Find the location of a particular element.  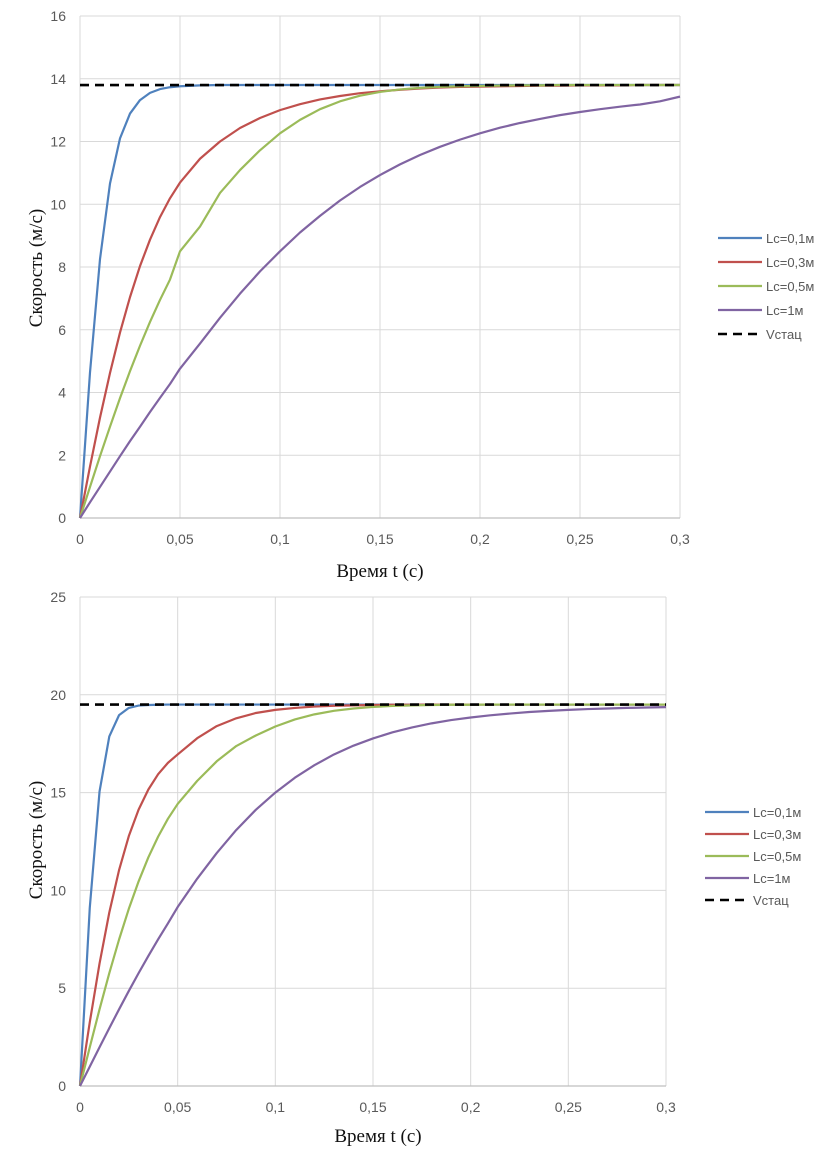

y-tick-label: 8 is located at coordinates (62, 267).